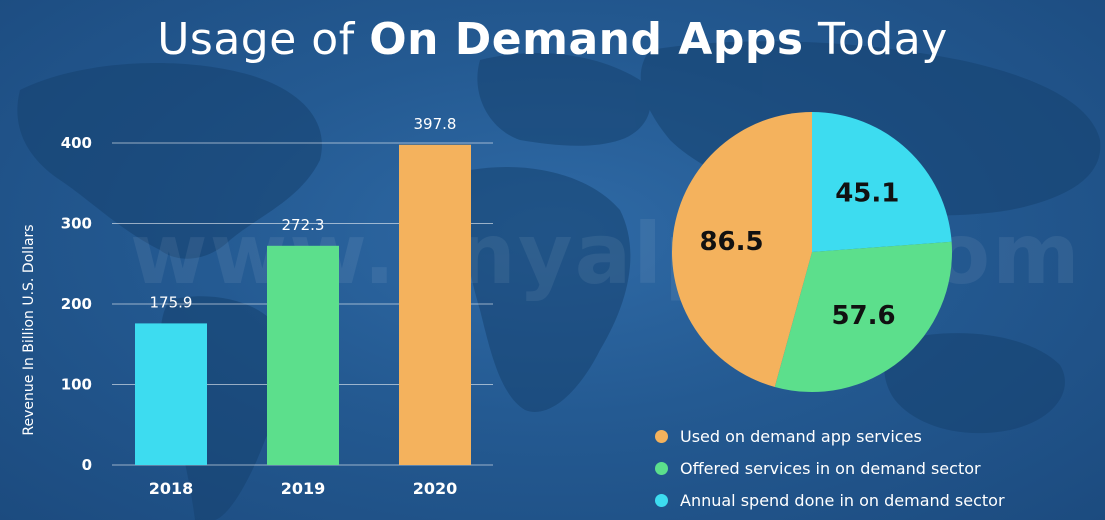 The height and width of the screenshot is (520, 1105). Describe the element at coordinates (842, 500) in the screenshot. I see `legend-label: Annual spend done in on demand sector` at that location.